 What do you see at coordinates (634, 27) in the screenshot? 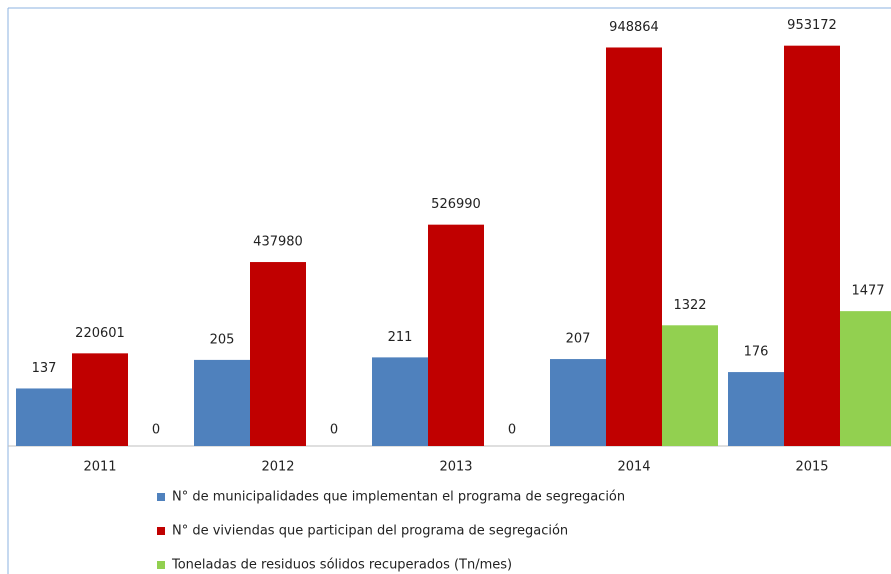
I see `data-label: 948864` at bounding box center [634, 27].